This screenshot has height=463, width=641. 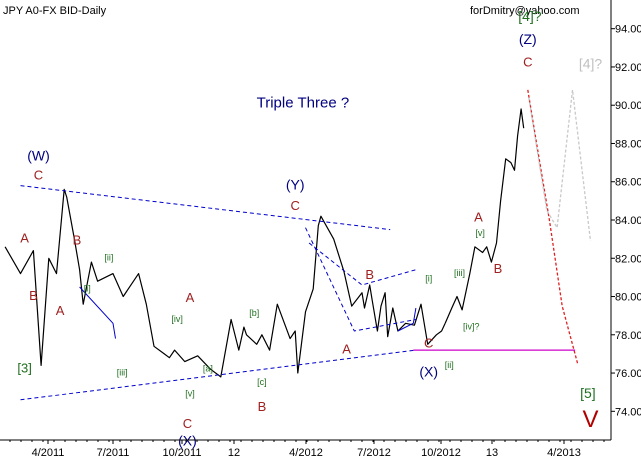 What do you see at coordinates (55, 11) in the screenshot?
I see `chart-title: JPY A0-FX BID-Daily` at bounding box center [55, 11].